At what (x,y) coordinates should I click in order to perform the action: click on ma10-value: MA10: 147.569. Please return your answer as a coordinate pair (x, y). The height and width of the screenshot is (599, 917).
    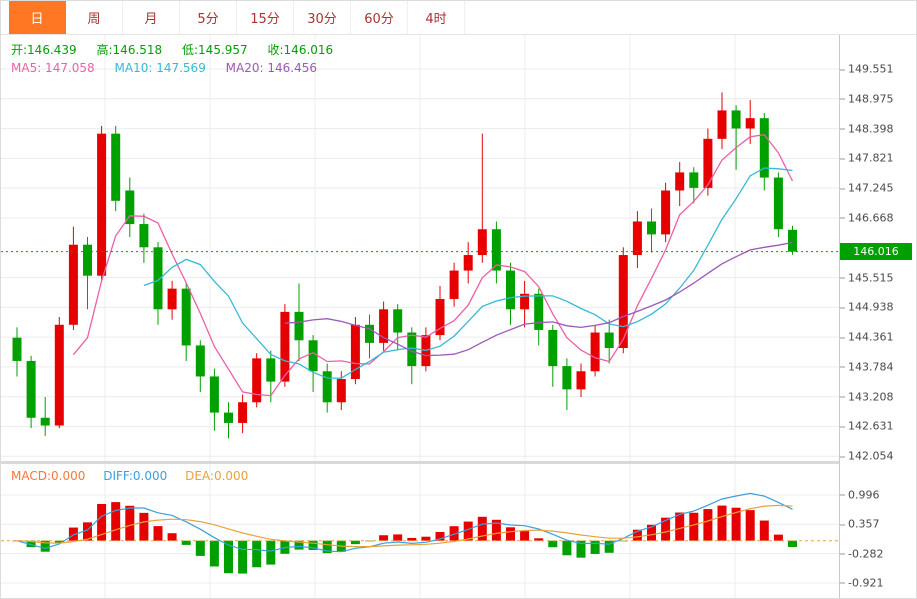
    Looking at the image, I should click on (160, 68).